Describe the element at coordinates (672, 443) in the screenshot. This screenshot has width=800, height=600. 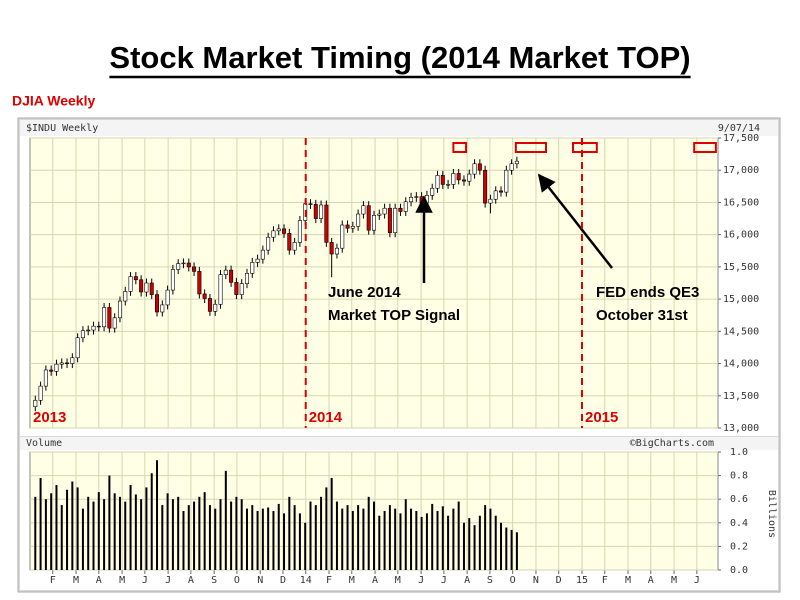
I see `credit: ©BigCharts.com` at that location.